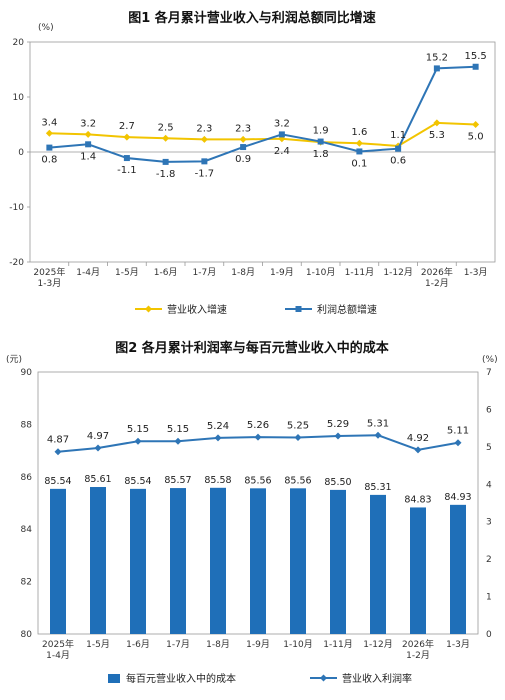  I want to click on chart2-y-right-tick-label: 6, so click(489, 410).